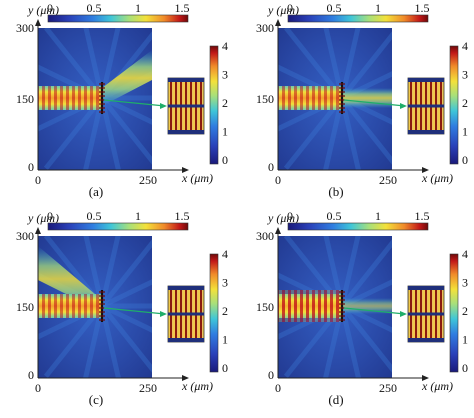 The height and width of the screenshot is (418, 474). I want to click on standing-fringes, so click(310, 306).